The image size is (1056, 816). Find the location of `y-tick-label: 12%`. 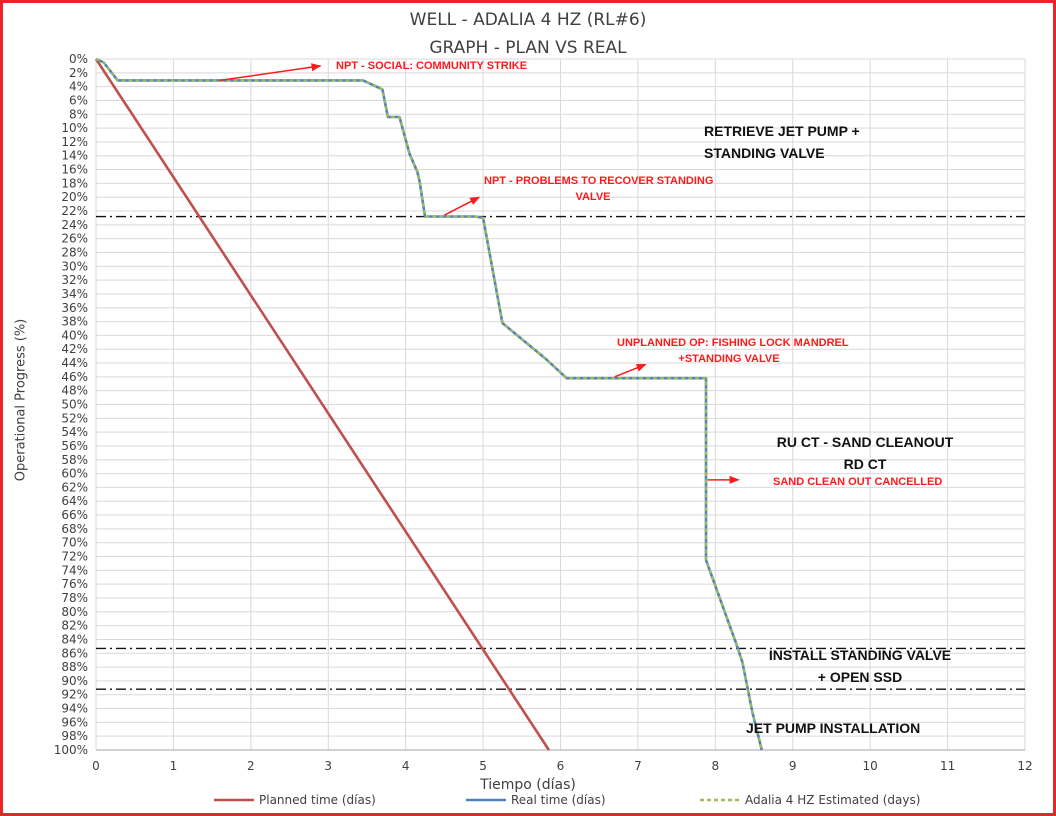

y-tick-label: 12% is located at coordinates (74, 142).